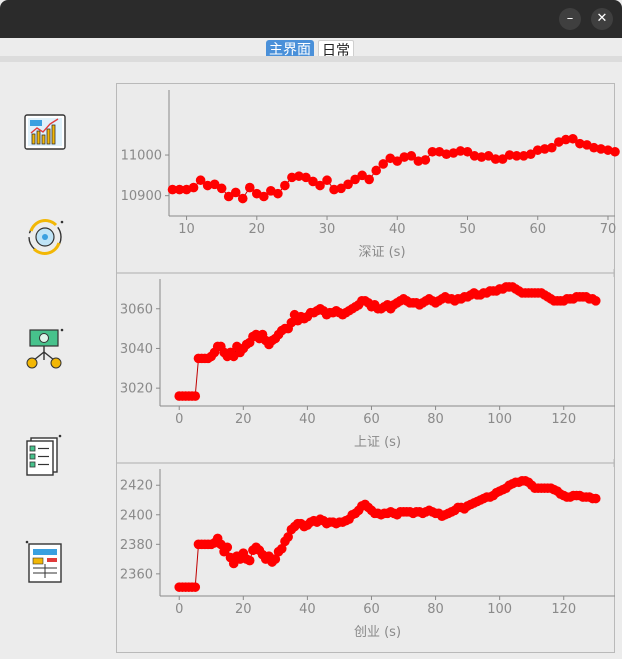 This screenshot has width=622, height=659. I want to click on tab-strip, so click(311, 59).